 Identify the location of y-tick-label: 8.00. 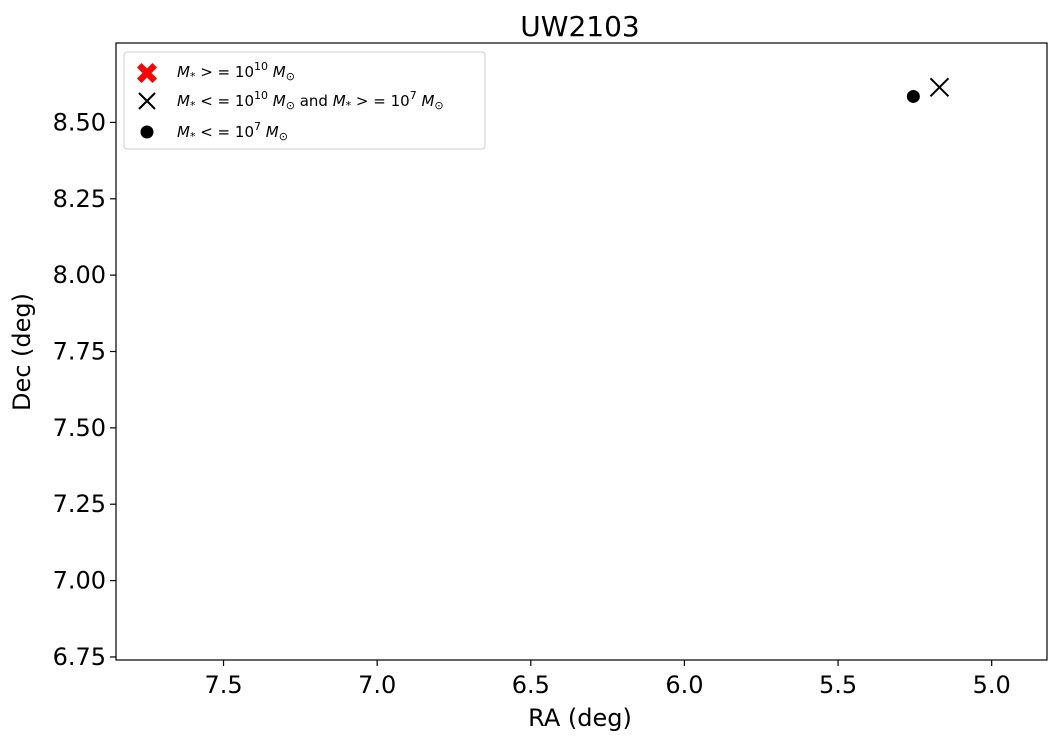
(79, 275).